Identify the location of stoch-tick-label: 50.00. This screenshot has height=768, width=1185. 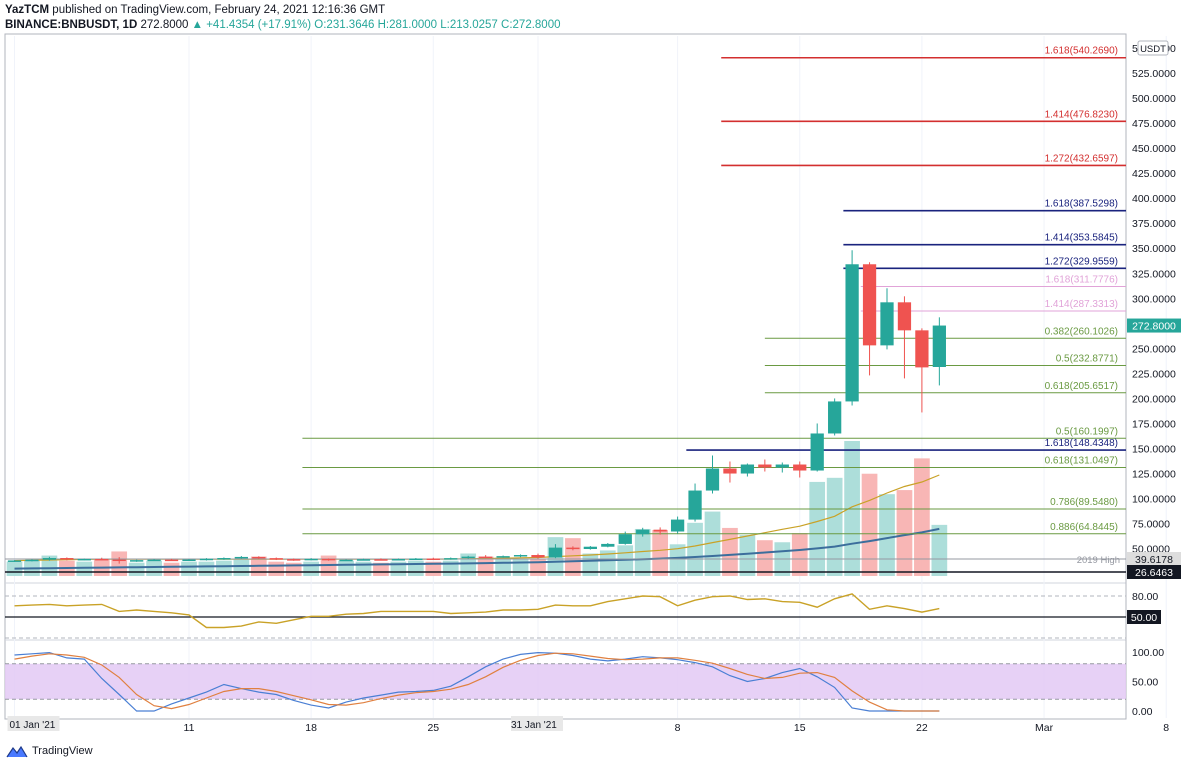
(1145, 683).